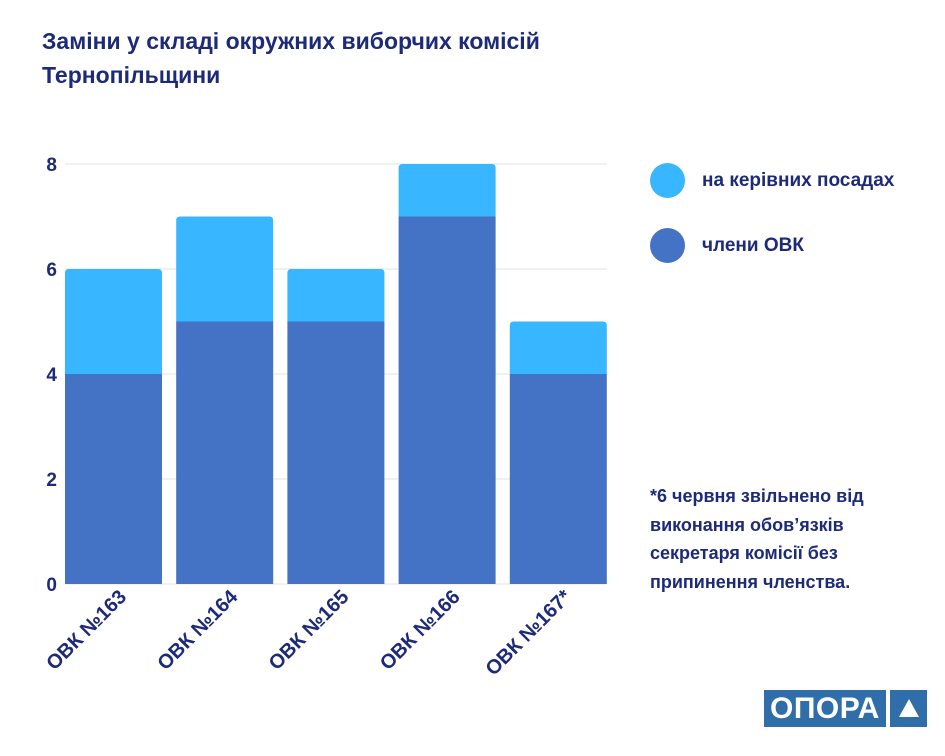  What do you see at coordinates (86, 630) in the screenshot?
I see `x-tick-label: ОВК №163` at bounding box center [86, 630].